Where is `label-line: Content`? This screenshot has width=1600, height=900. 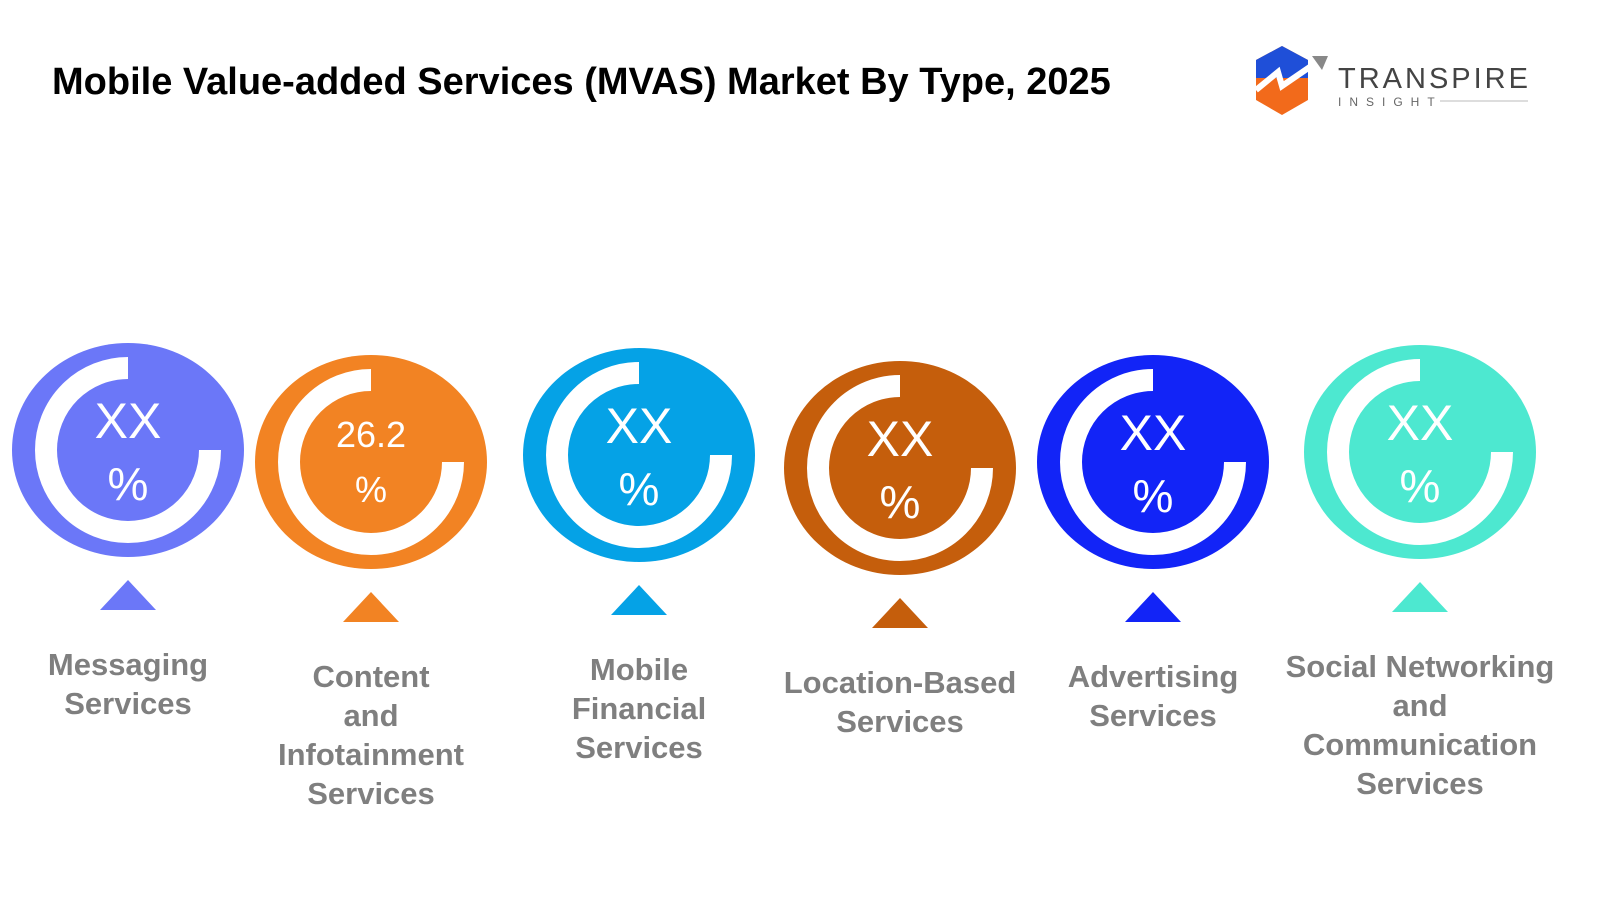
label-line: Content is located at coordinates (370, 676).